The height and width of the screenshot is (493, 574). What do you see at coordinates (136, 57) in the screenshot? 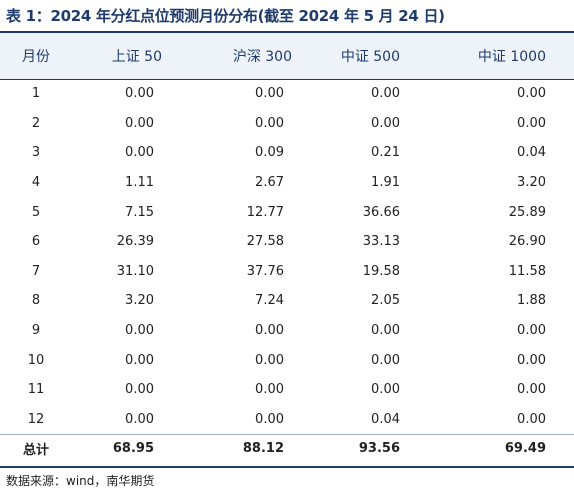
I see `column-header-sz50: 上证 50` at bounding box center [136, 57].